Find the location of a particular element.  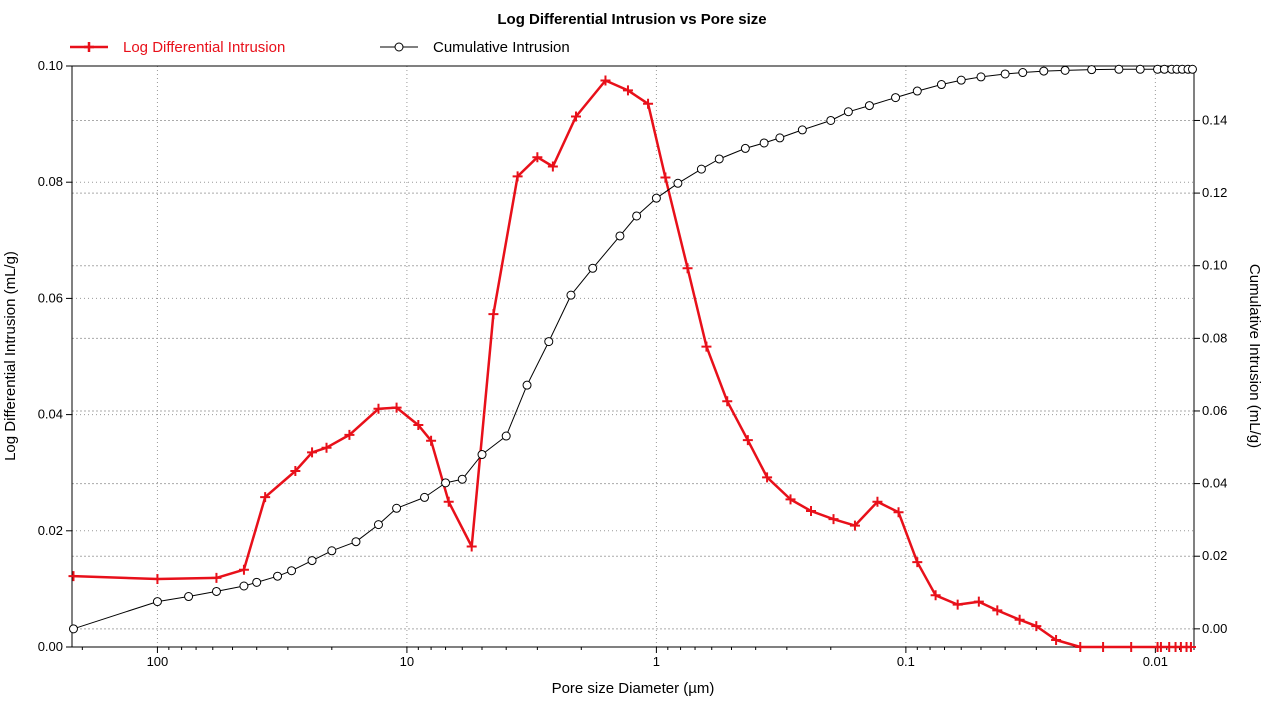

chart-title: Log Differential Intrusion vs Pore size is located at coordinates (631, 19).